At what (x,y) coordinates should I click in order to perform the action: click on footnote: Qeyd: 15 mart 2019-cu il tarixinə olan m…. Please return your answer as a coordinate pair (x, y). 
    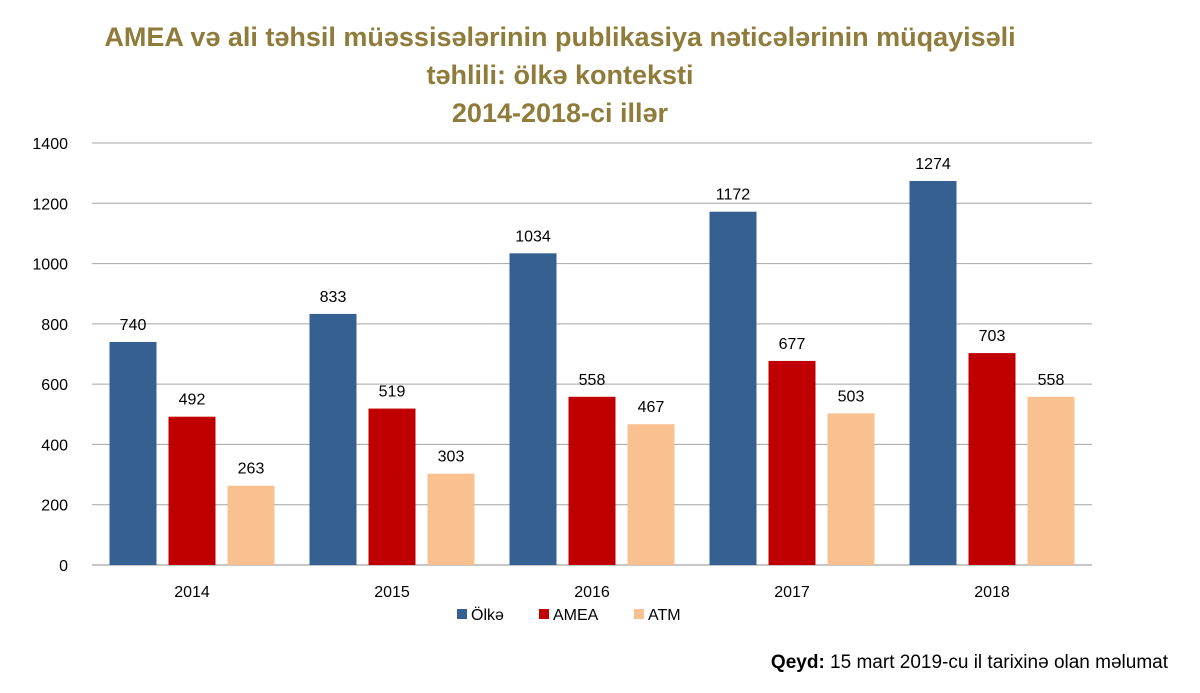
    Looking at the image, I should click on (969, 663).